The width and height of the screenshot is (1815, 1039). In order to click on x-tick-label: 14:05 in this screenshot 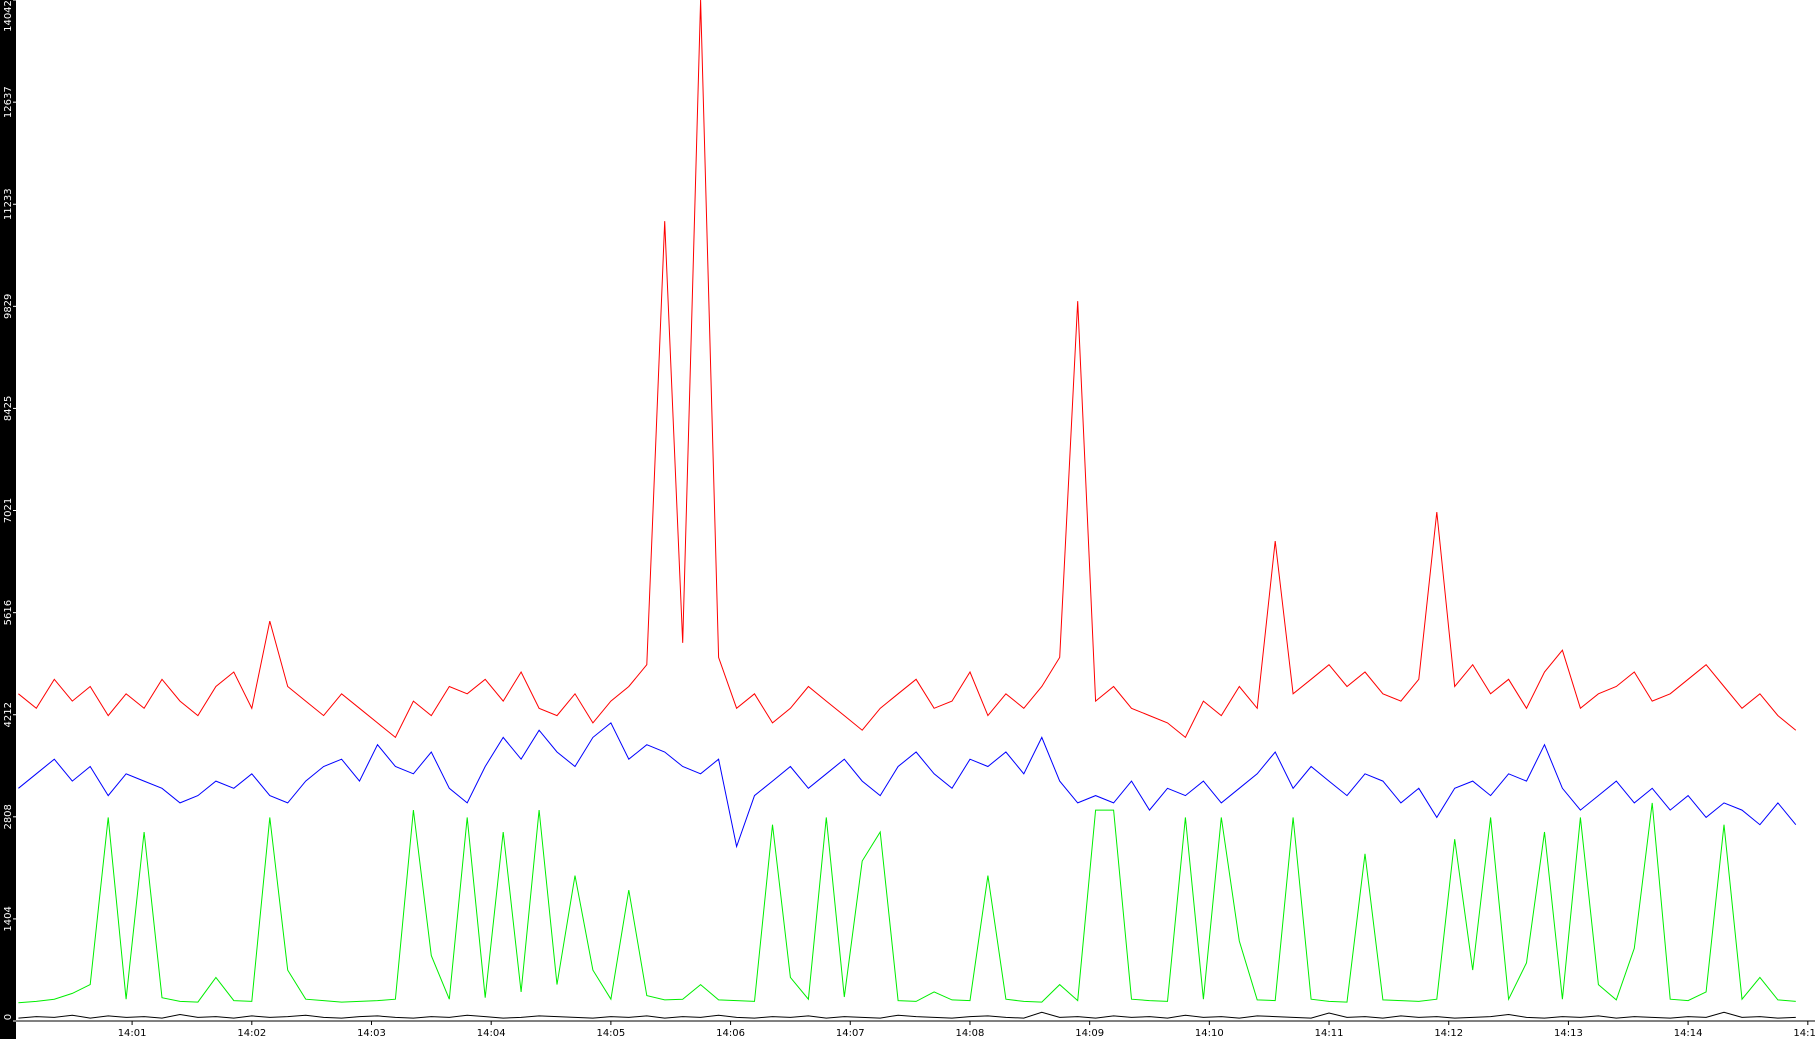, I will do `click(610, 1033)`.